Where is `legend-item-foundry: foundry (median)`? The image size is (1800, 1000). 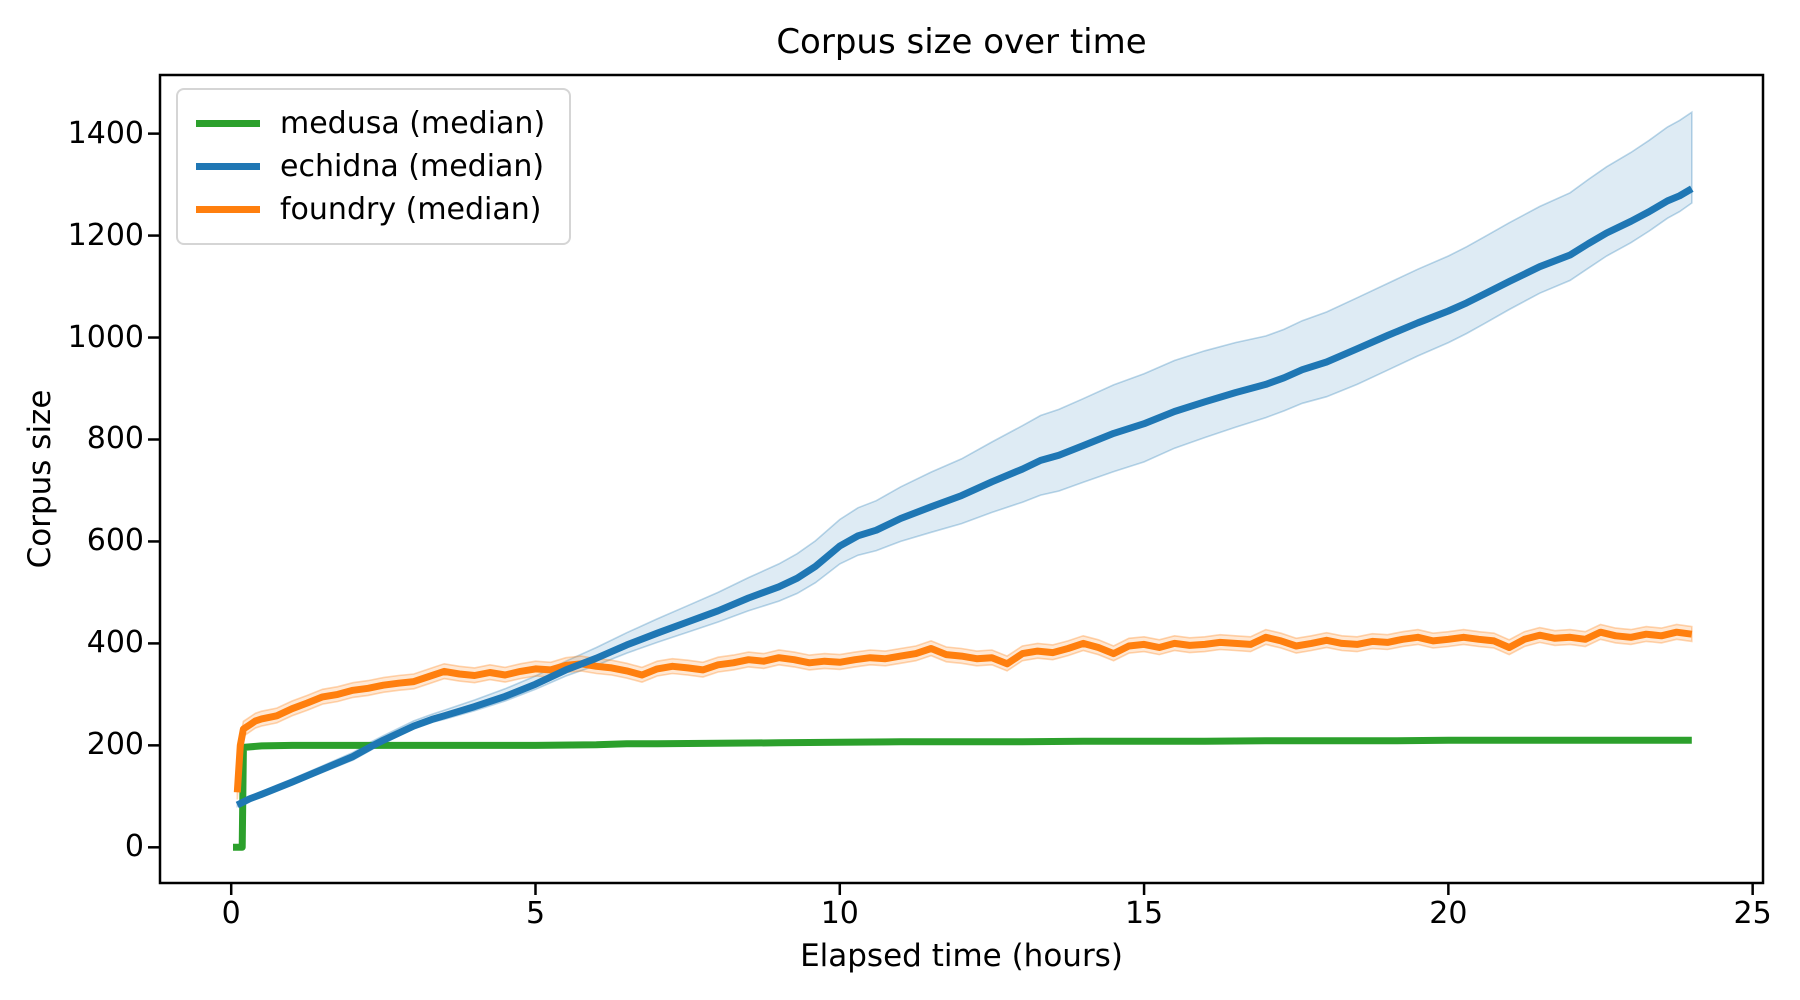 legend-item-foundry: foundry (median) is located at coordinates (370, 209).